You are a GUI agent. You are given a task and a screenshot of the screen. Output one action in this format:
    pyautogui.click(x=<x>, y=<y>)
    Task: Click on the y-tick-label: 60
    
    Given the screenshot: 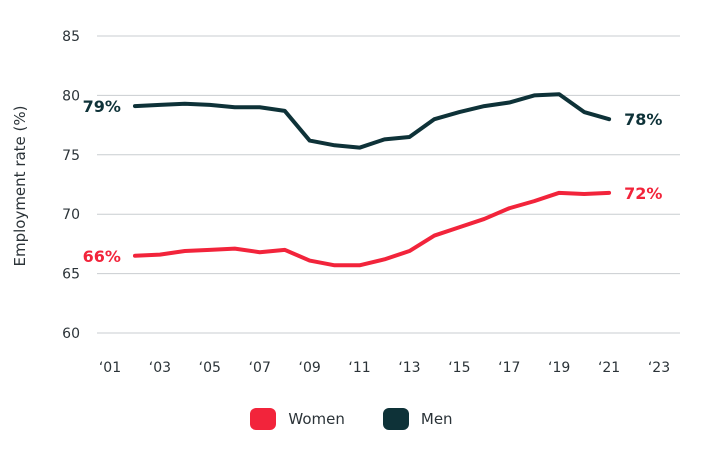 What is the action you would take?
    pyautogui.click(x=71, y=334)
    